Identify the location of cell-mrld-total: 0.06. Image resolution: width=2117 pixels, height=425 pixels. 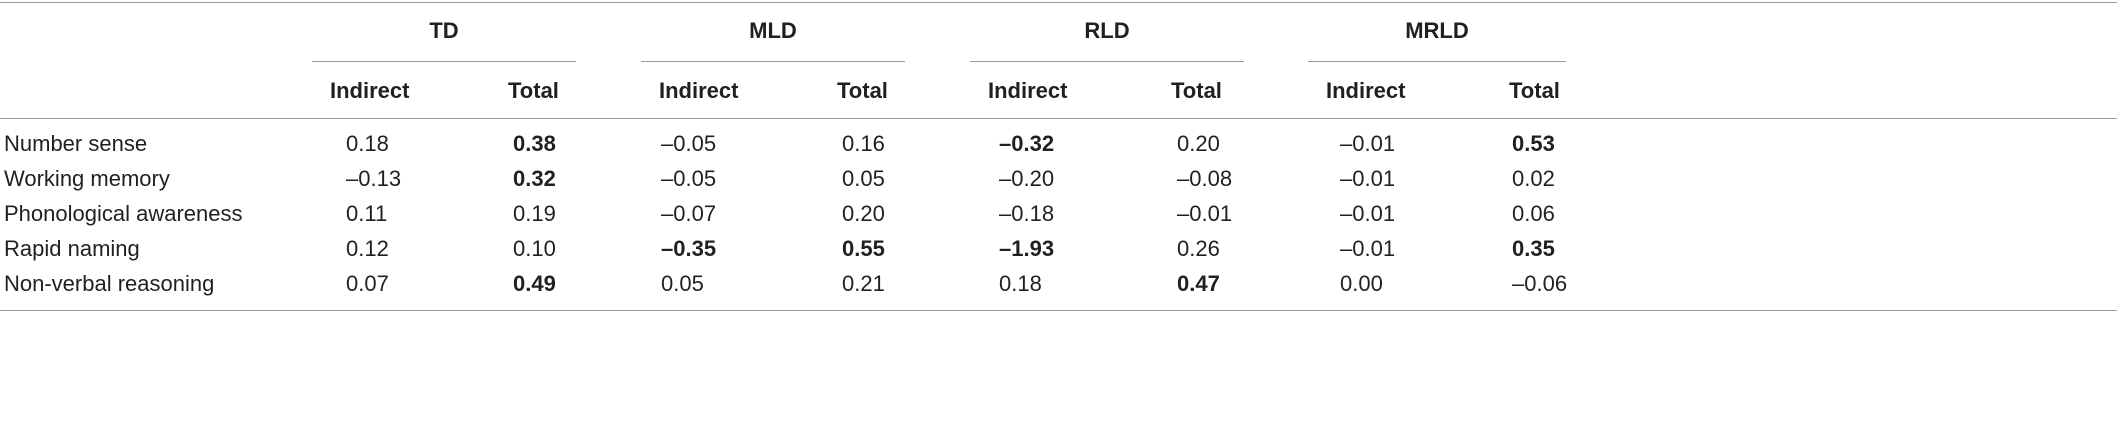
(1533, 213).